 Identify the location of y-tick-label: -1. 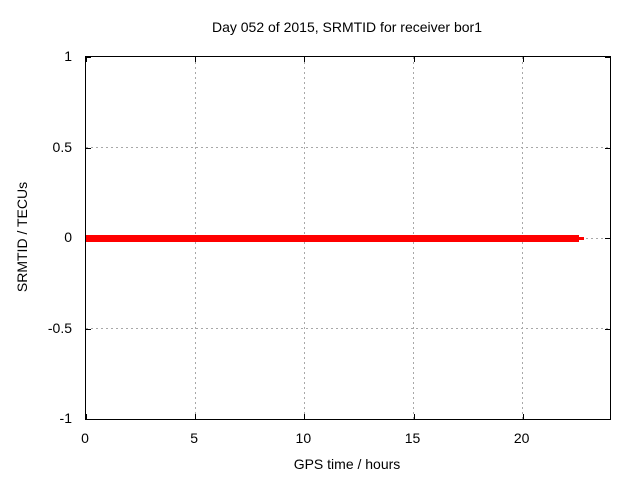
(65, 418).